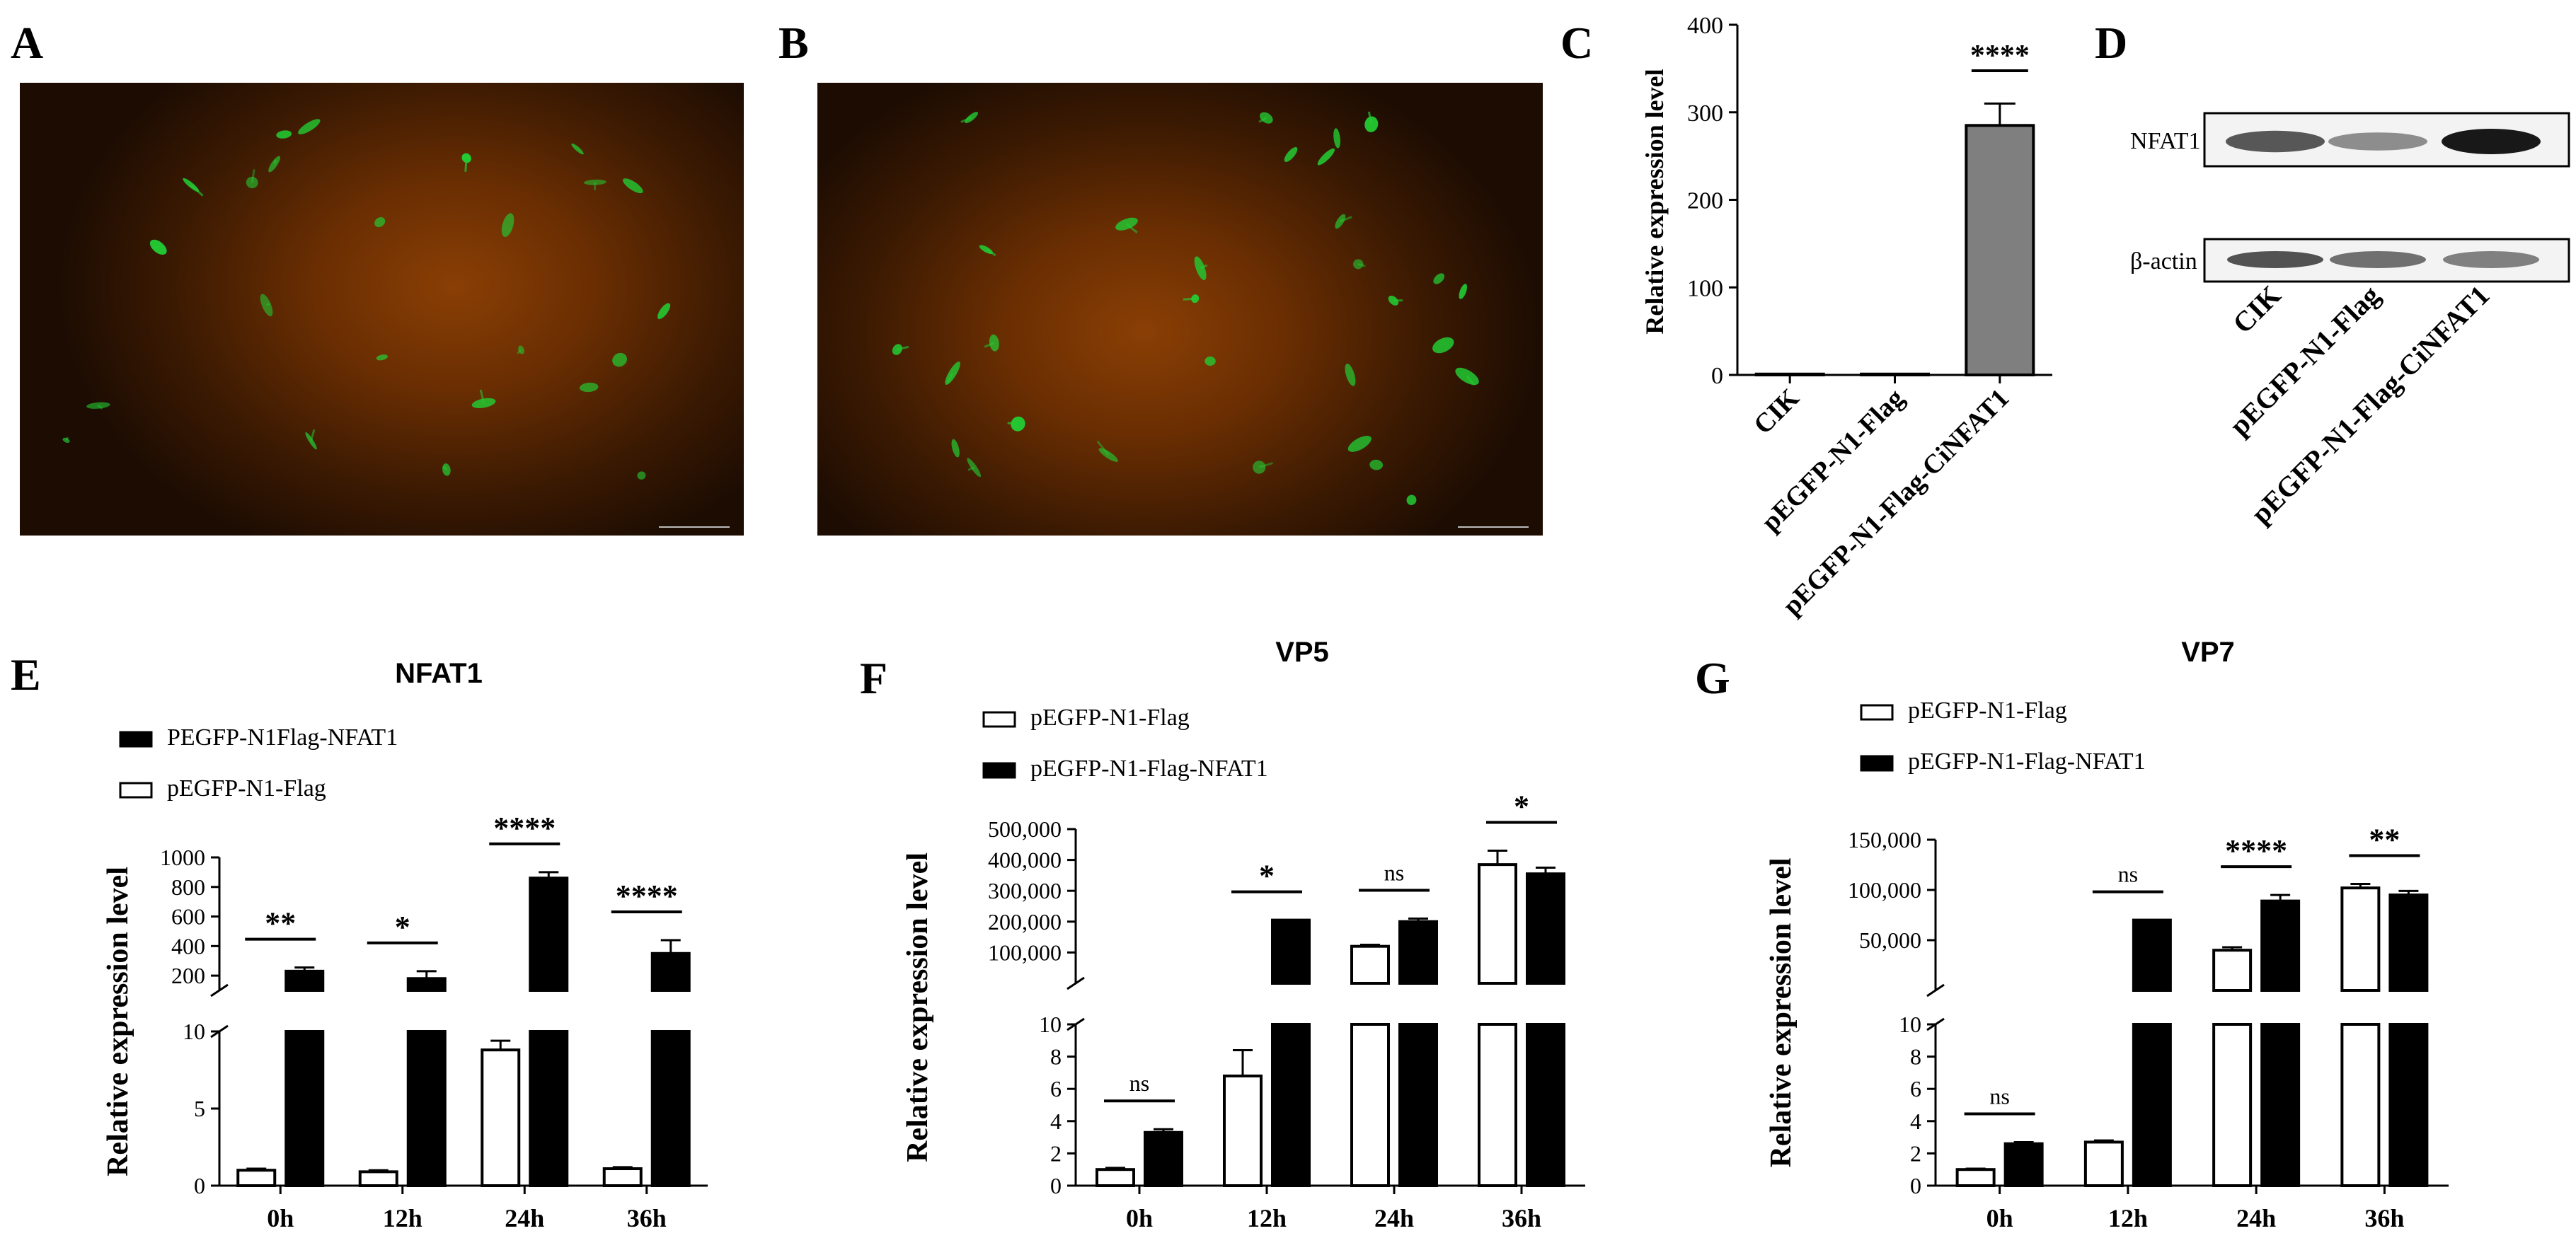 The height and width of the screenshot is (1238, 2576). I want to click on x-tick-label: 36h, so click(2384, 1218).